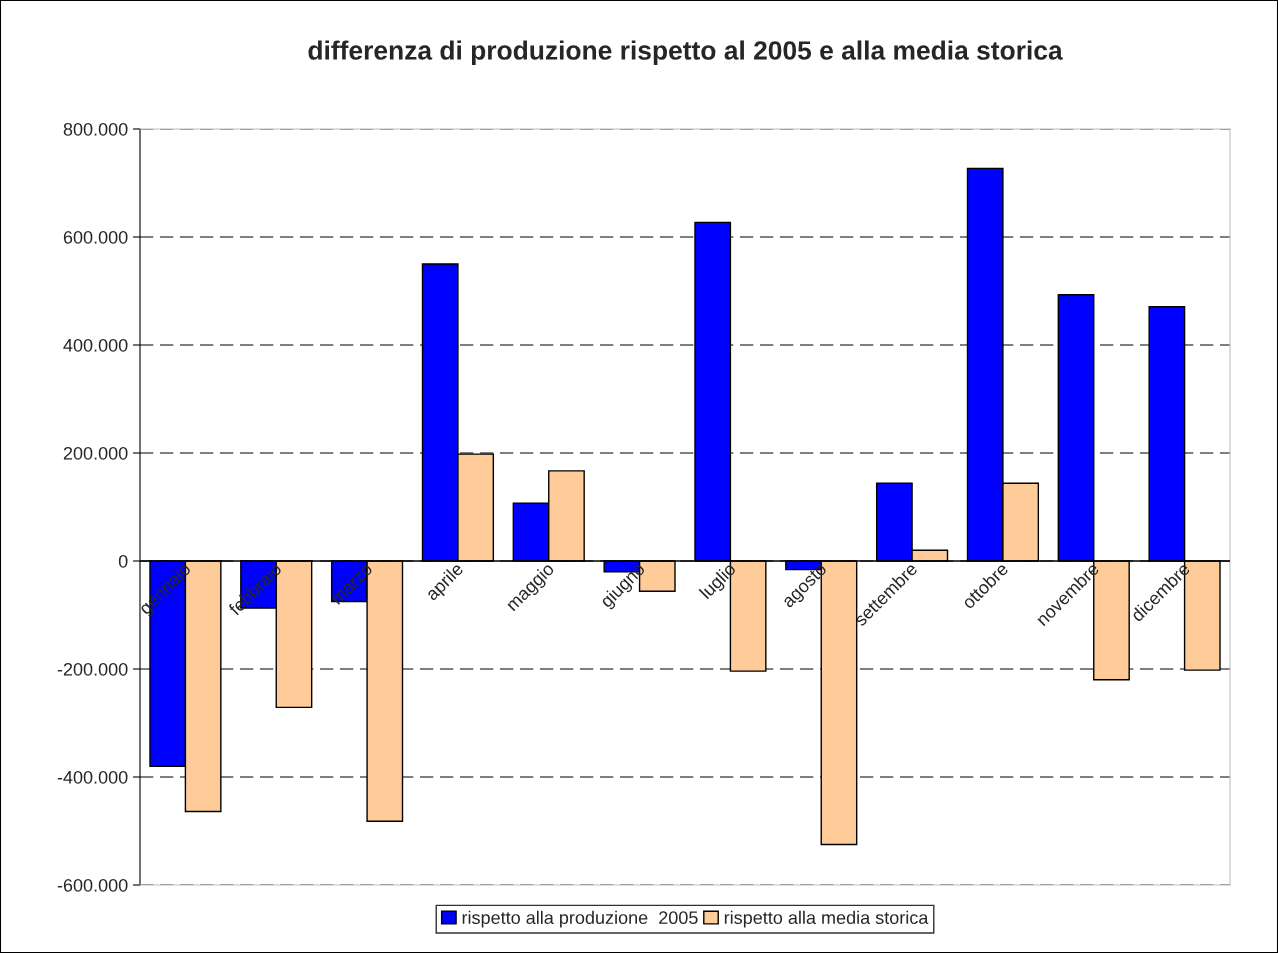 The width and height of the screenshot is (1278, 953). Describe the element at coordinates (92, 885) in the screenshot. I see `y-tick-label: -600.000` at that location.